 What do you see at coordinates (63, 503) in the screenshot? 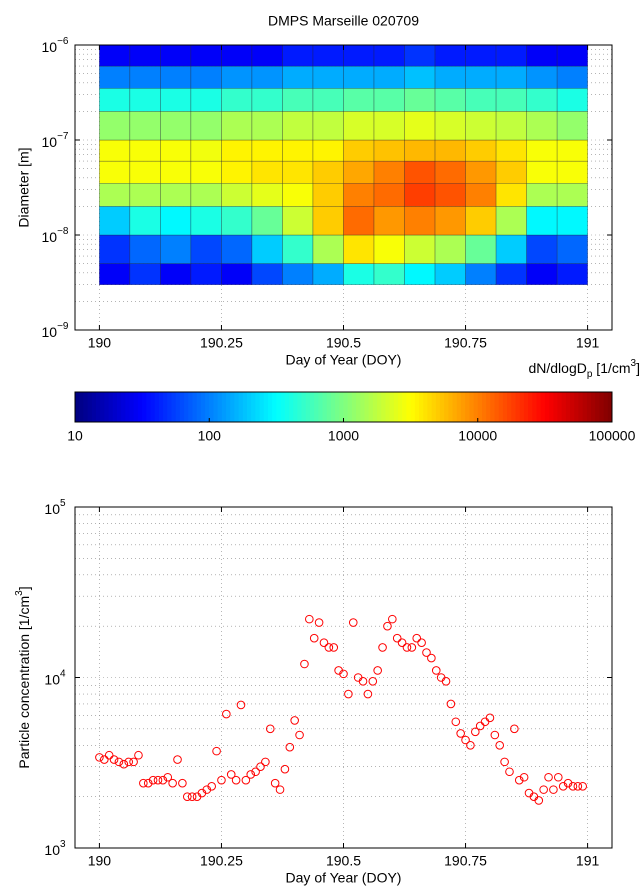
I see `tick-exponent: 5` at bounding box center [63, 503].